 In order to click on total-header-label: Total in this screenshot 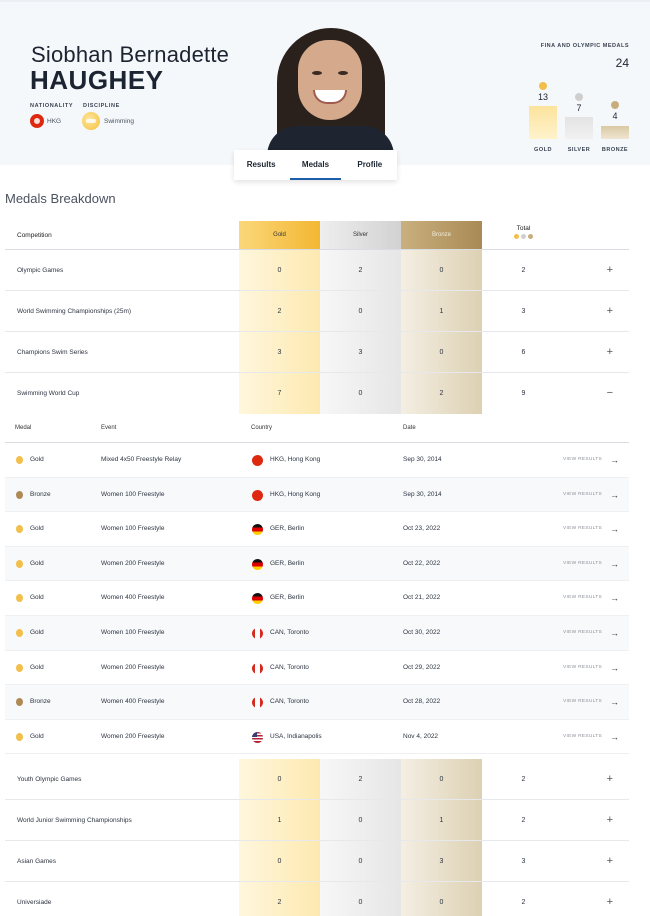, I will do `click(523, 228)`.